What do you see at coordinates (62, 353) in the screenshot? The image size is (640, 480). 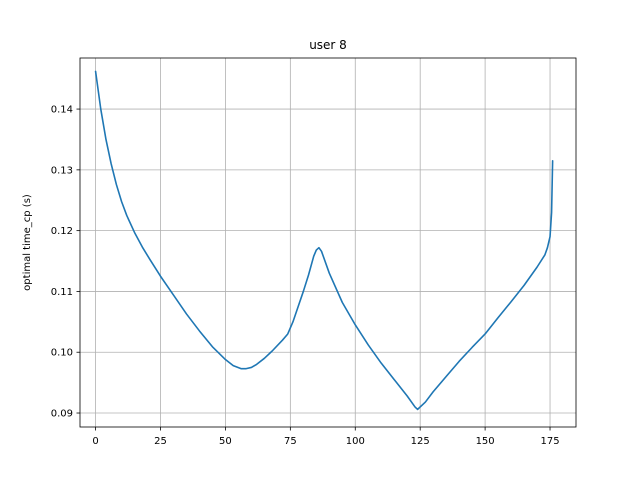 I see `y-tick-label: 0.10` at bounding box center [62, 353].